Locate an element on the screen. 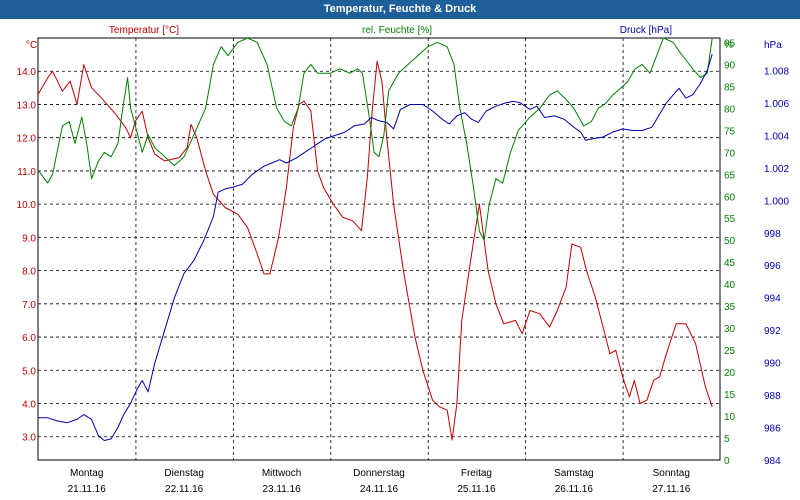 The image size is (800, 500). humidity-tick-label: 55 is located at coordinates (730, 219).